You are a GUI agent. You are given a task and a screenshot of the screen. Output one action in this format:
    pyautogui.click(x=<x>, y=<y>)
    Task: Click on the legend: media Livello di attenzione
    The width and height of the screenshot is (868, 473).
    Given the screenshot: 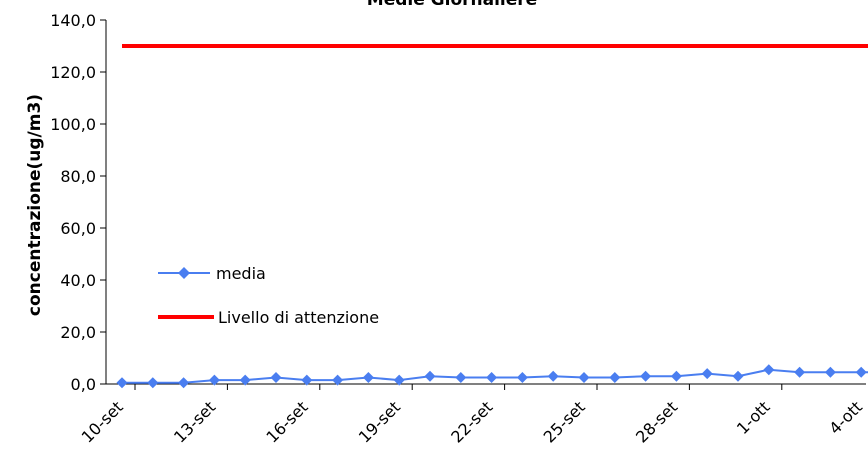 What is the action you would take?
    pyautogui.click(x=268, y=295)
    